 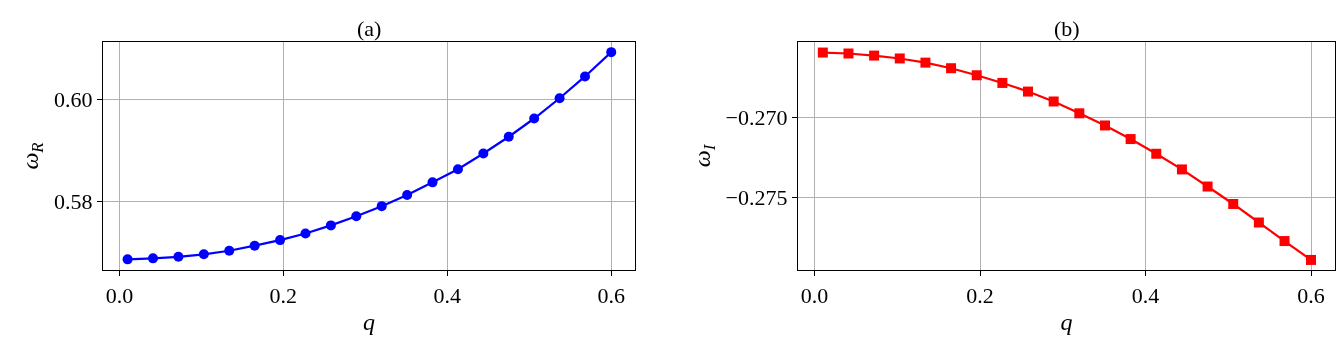 What do you see at coordinates (73, 100) in the screenshot?
I see `y-tick-label: 0.60` at bounding box center [73, 100].